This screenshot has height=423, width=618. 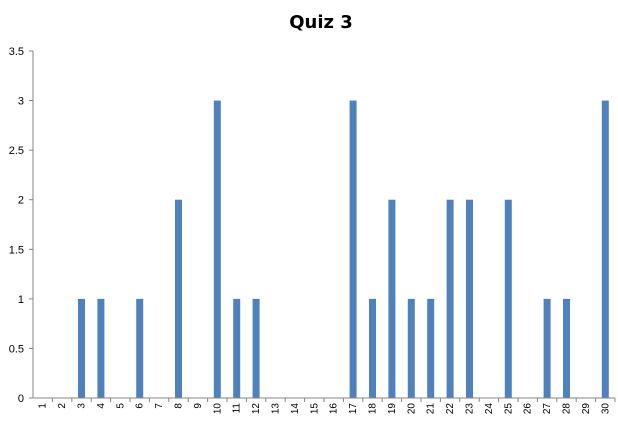 What do you see at coordinates (140, 406) in the screenshot?
I see `x-tick-label: 6` at bounding box center [140, 406].